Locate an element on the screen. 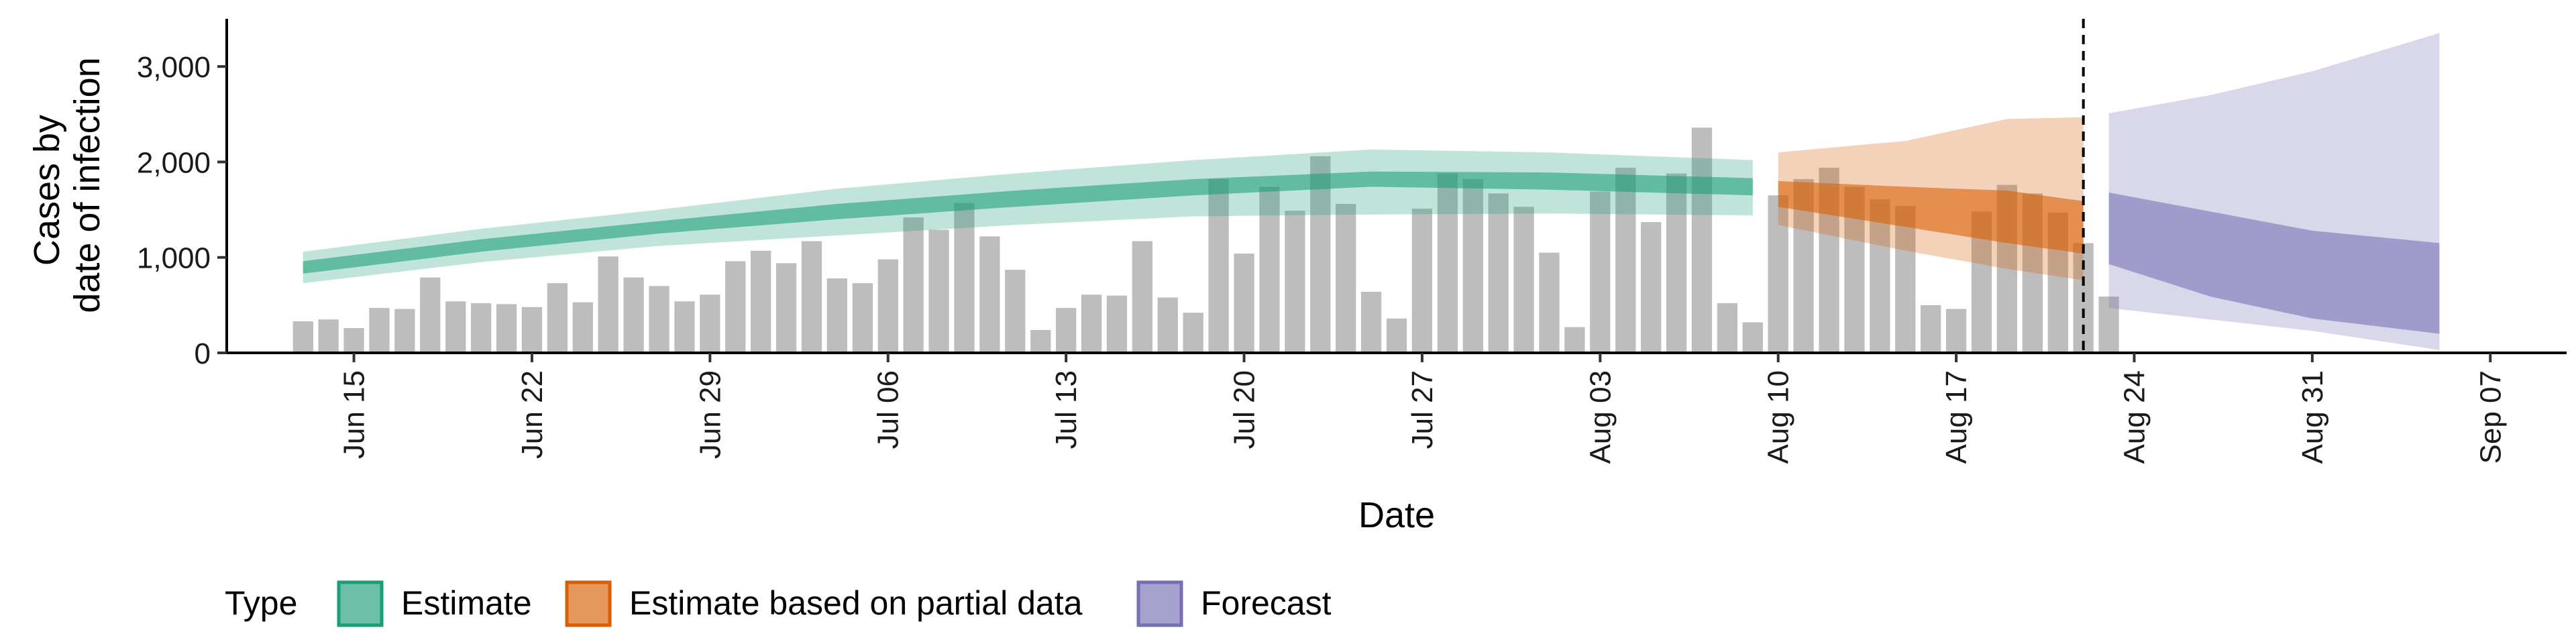 The image size is (2576, 644). x-tick-label: Jul 13 is located at coordinates (1066, 409).